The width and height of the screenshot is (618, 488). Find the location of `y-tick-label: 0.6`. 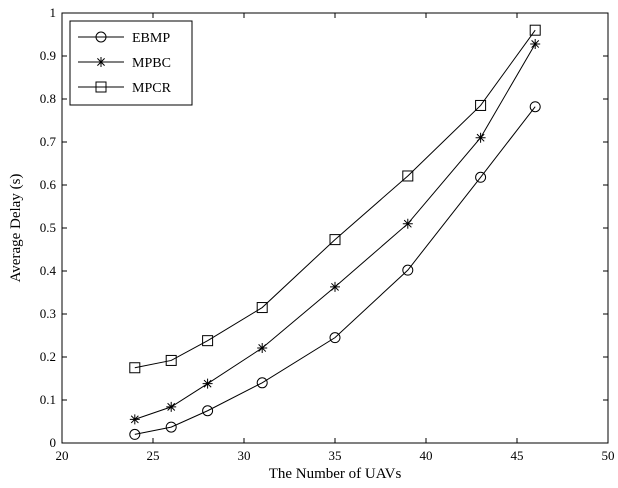

y-tick-label: 0.6 is located at coordinates (48, 184).